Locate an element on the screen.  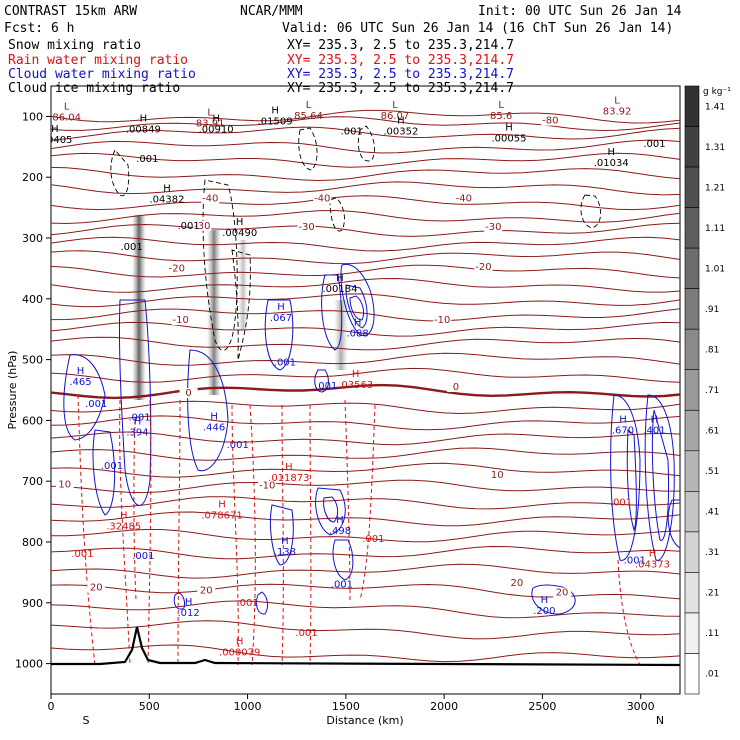
extremum-value: .078671 is located at coordinates (221, 516).